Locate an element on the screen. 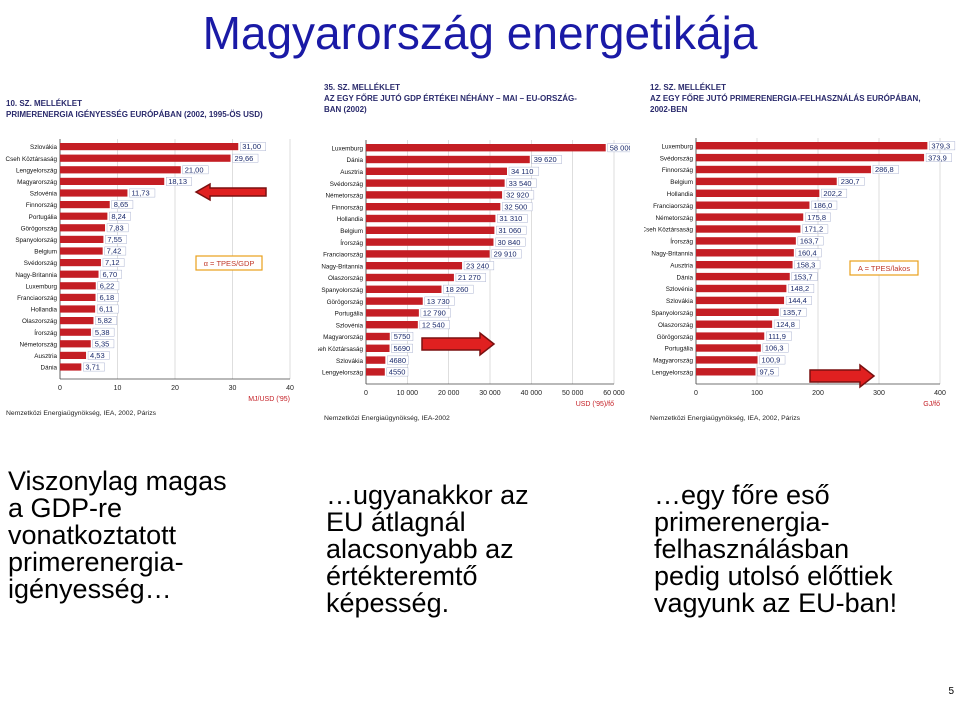 The image size is (960, 701). caption-line: vagyunk az EU-ban! is located at coordinates (776, 603).